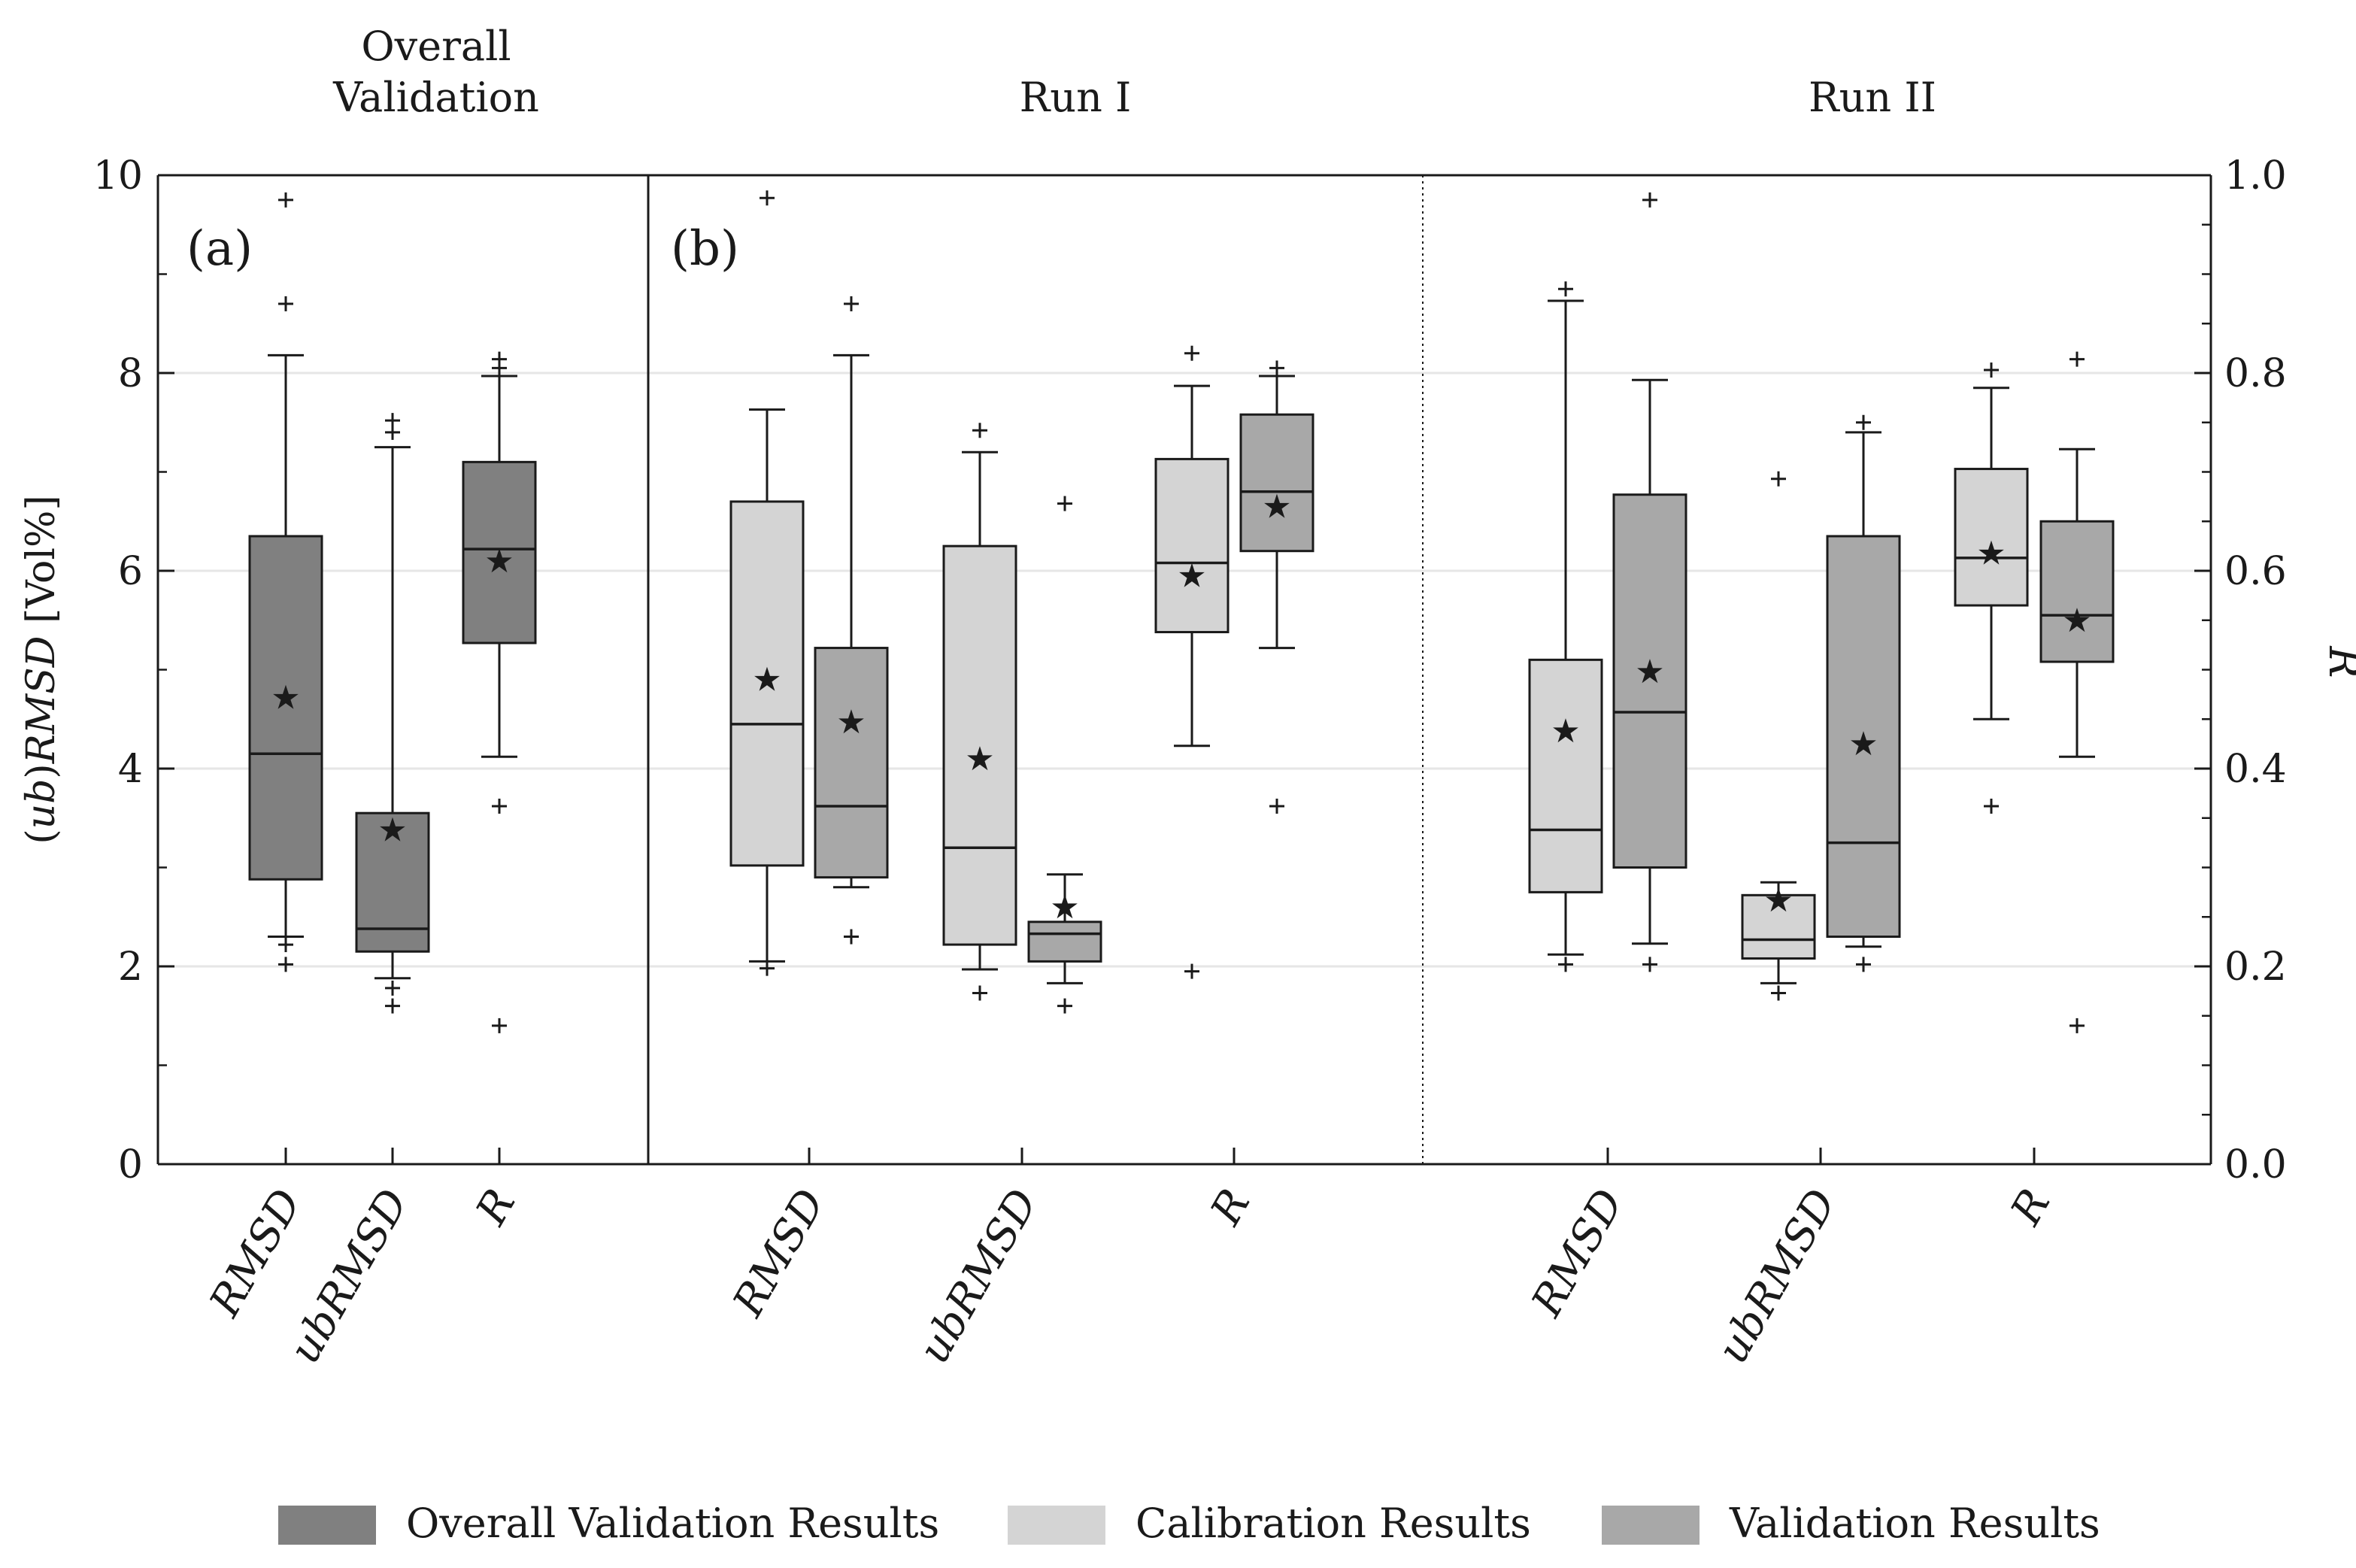 The image size is (2356, 1568). Describe the element at coordinates (41, 771) in the screenshot. I see `left-axis-label-part: )` at that location.